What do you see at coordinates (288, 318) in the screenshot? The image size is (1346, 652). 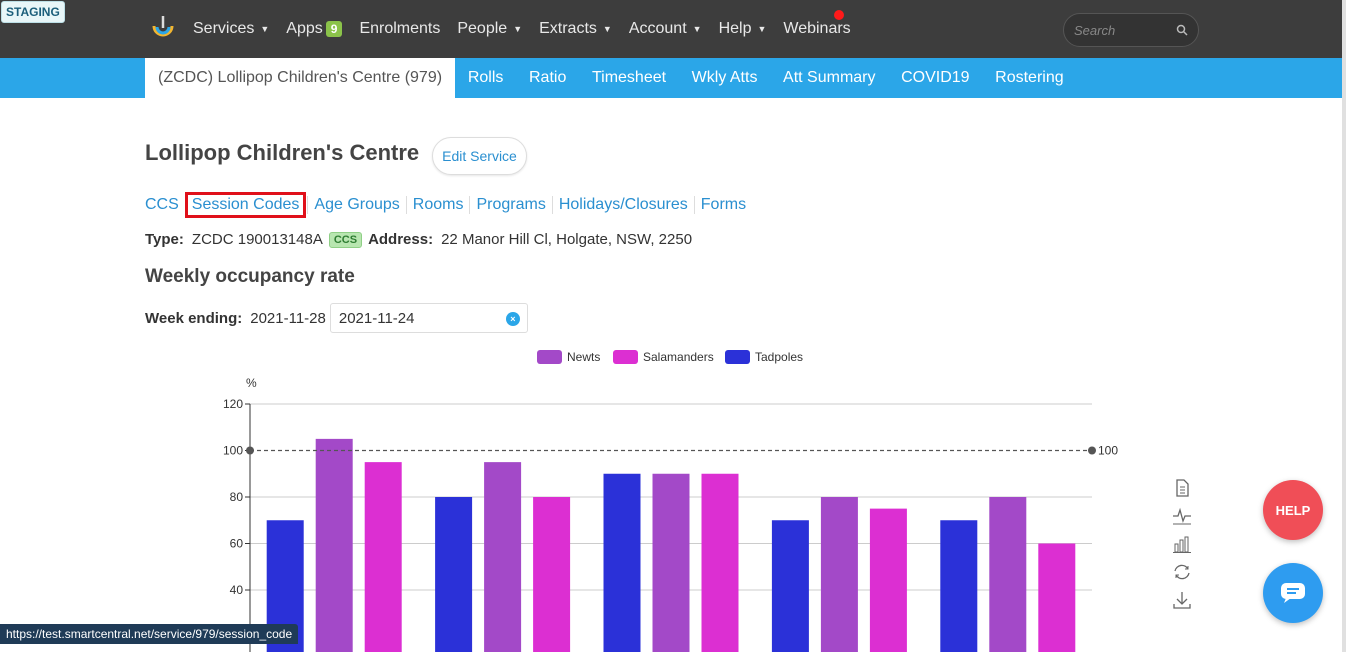 I see `week-ending-value: 2021-11-28` at bounding box center [288, 318].